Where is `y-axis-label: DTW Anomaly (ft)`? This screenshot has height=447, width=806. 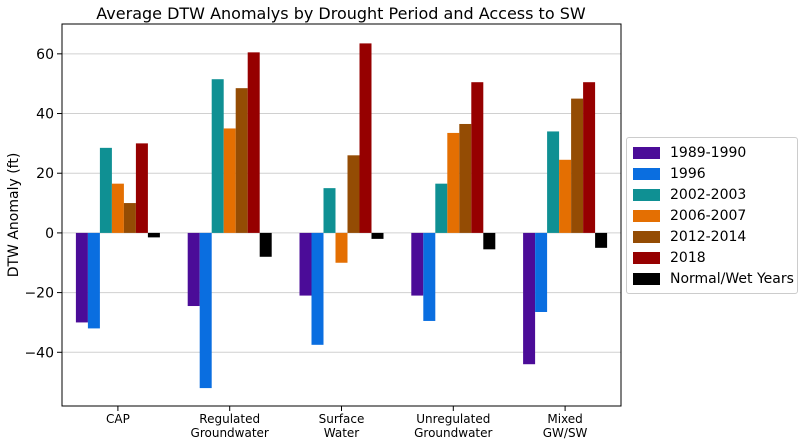 y-axis-label: DTW Anomaly (ft) is located at coordinates (14, 215).